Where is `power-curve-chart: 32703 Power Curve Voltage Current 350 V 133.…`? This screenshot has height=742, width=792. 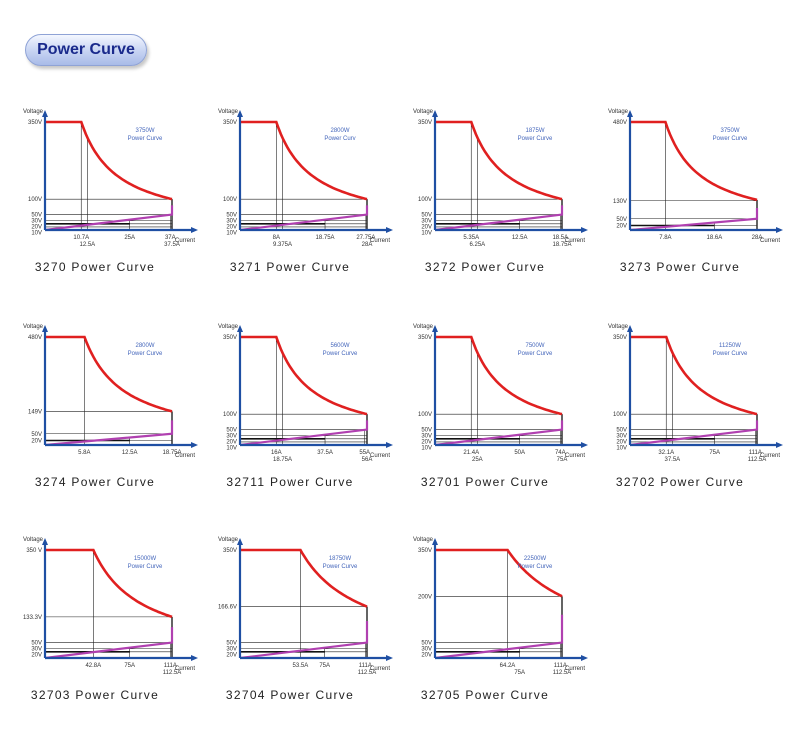 power-curve-chart: 32703 Power Curve Voltage Current 350 V 133.… is located at coordinates (104, 628).